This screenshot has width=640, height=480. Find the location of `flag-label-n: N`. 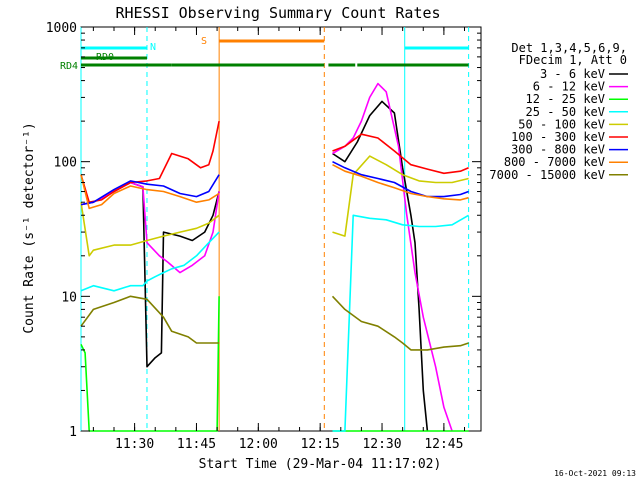

flag-label-n: N is located at coordinates (153, 47).